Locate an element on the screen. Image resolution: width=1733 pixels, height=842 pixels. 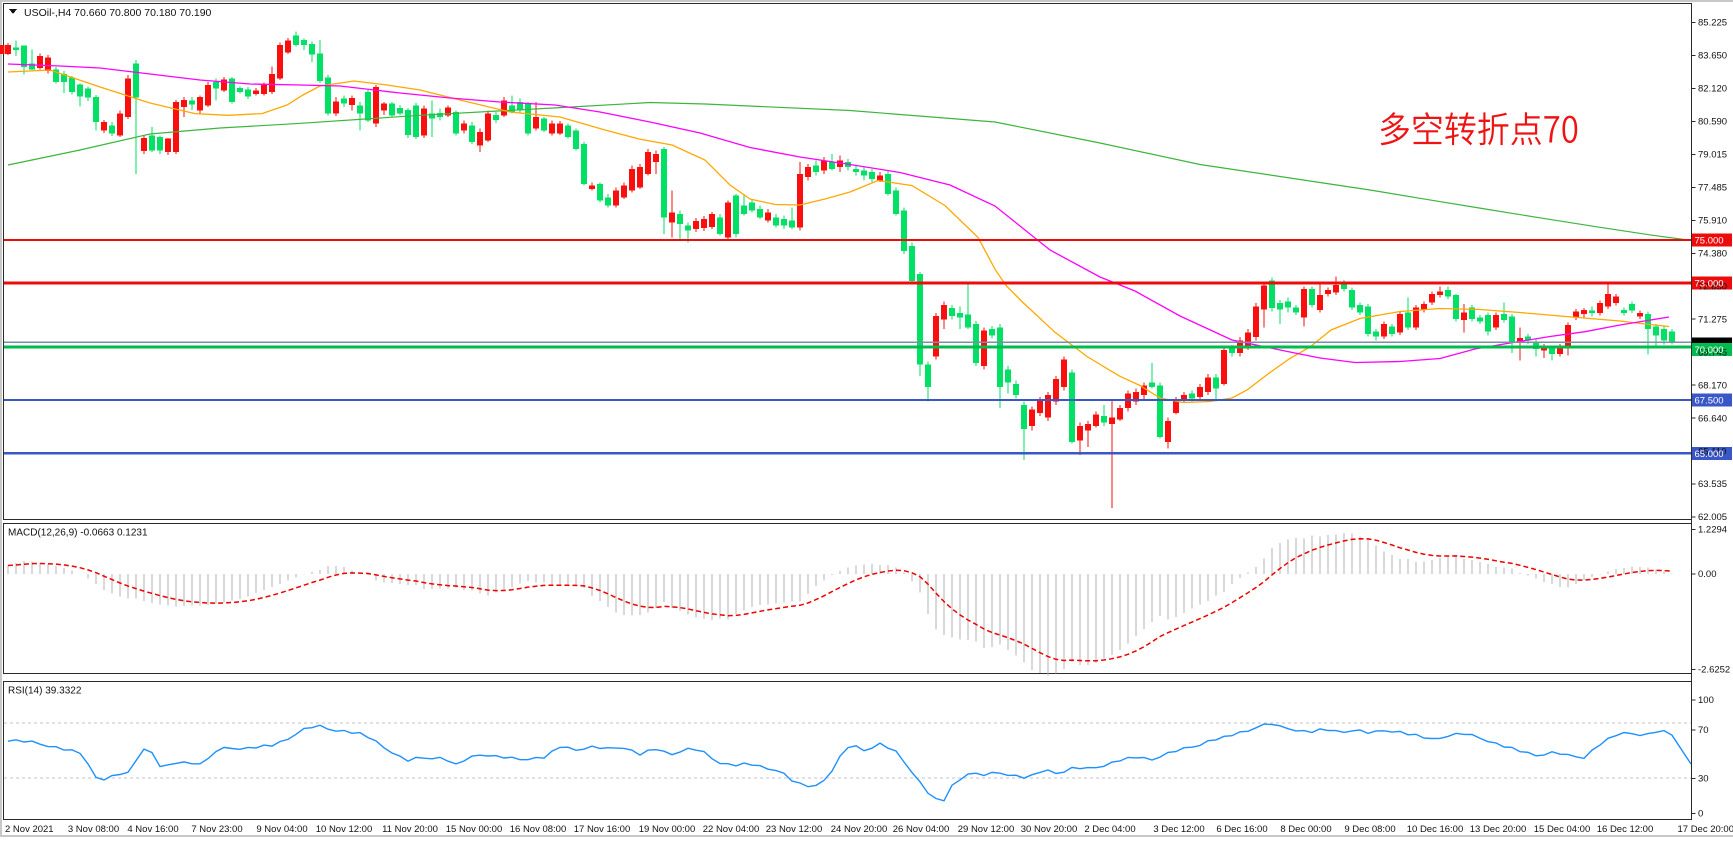
svg-text: 3 Nov 08:00 is located at coordinates (93, 829).